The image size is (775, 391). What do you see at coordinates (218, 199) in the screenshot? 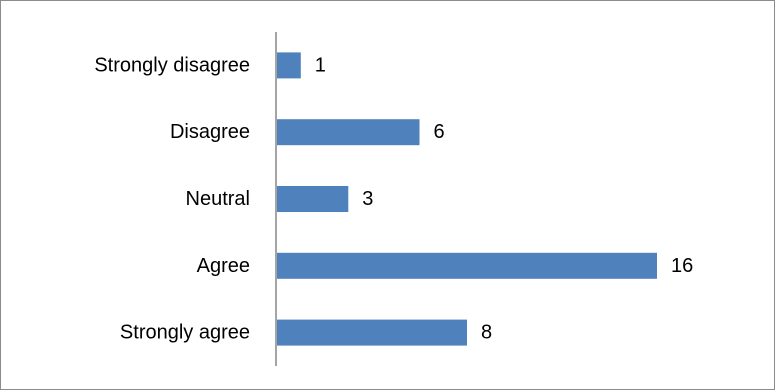
I see `category-label: Neutral` at bounding box center [218, 199].